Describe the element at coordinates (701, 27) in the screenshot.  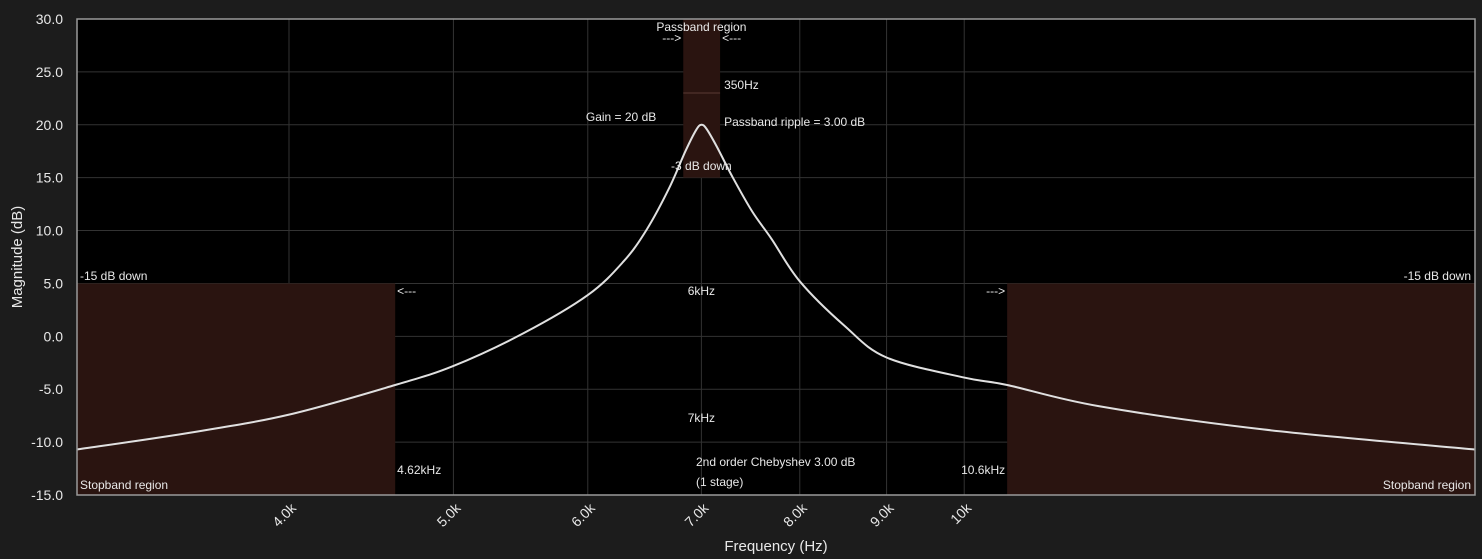
I see `passband-region-label: Passband region` at that location.